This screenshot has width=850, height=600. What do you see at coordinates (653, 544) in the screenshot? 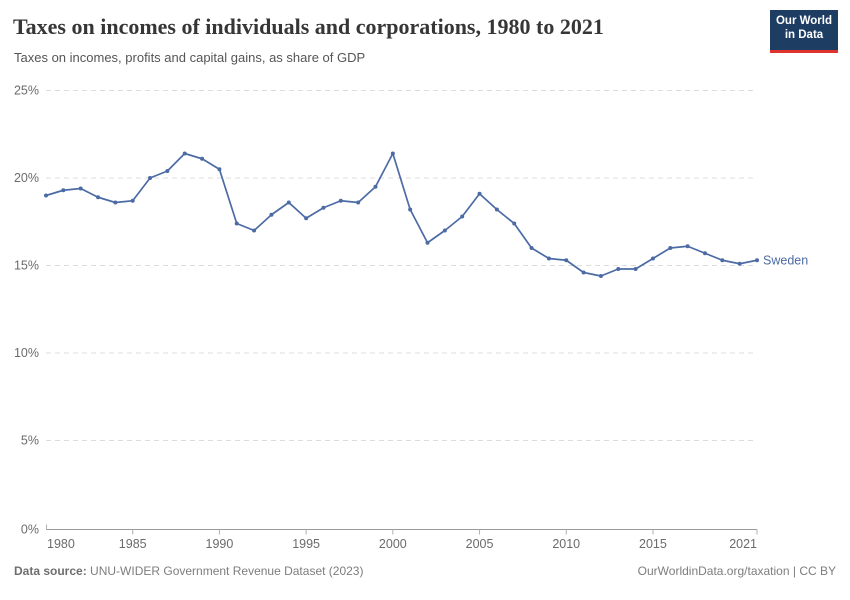
I see `x-tick-label-2015: 2015` at bounding box center [653, 544].